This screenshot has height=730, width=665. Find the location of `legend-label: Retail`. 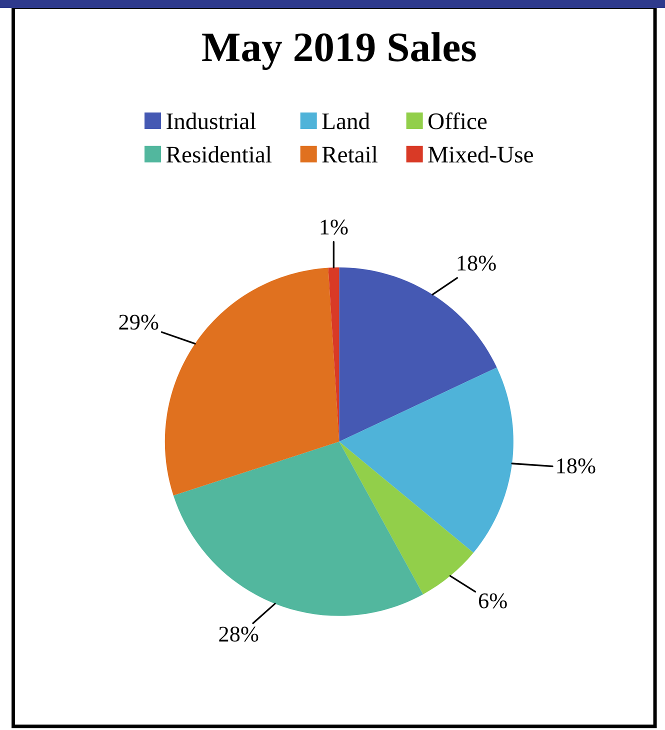

legend-label: Retail is located at coordinates (350, 154).